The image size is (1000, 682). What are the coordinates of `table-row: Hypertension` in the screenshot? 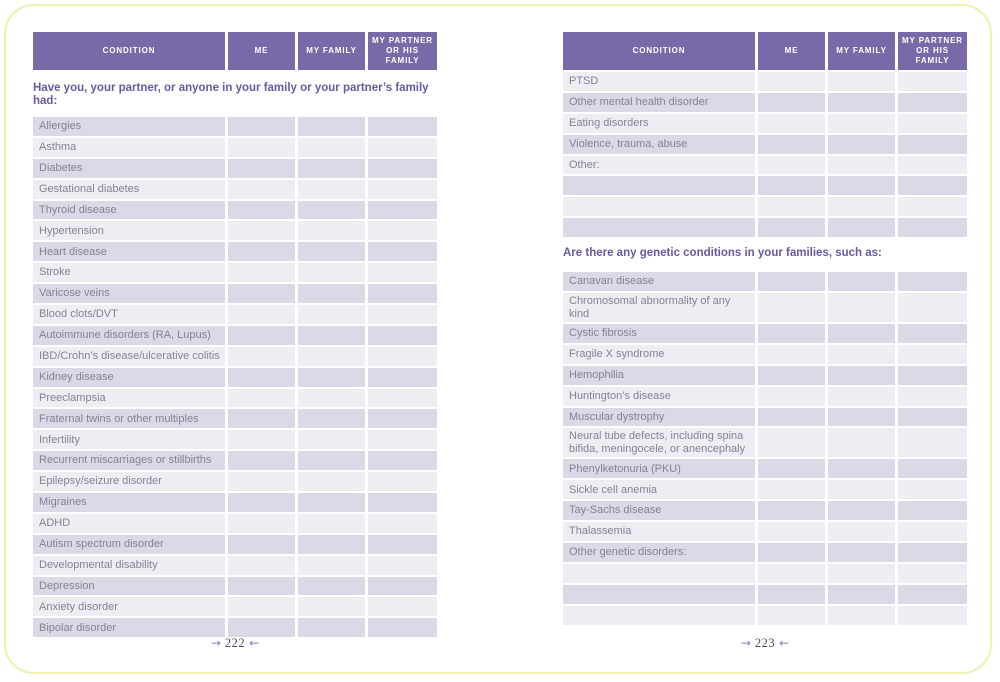 It's located at (235, 231).